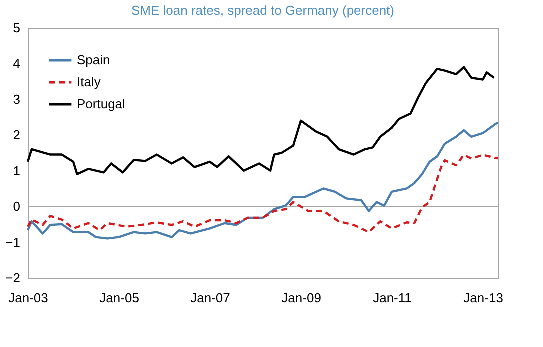 Image resolution: width=543 pixels, height=347 pixels. I want to click on y-tick-label: 5, so click(16, 28).